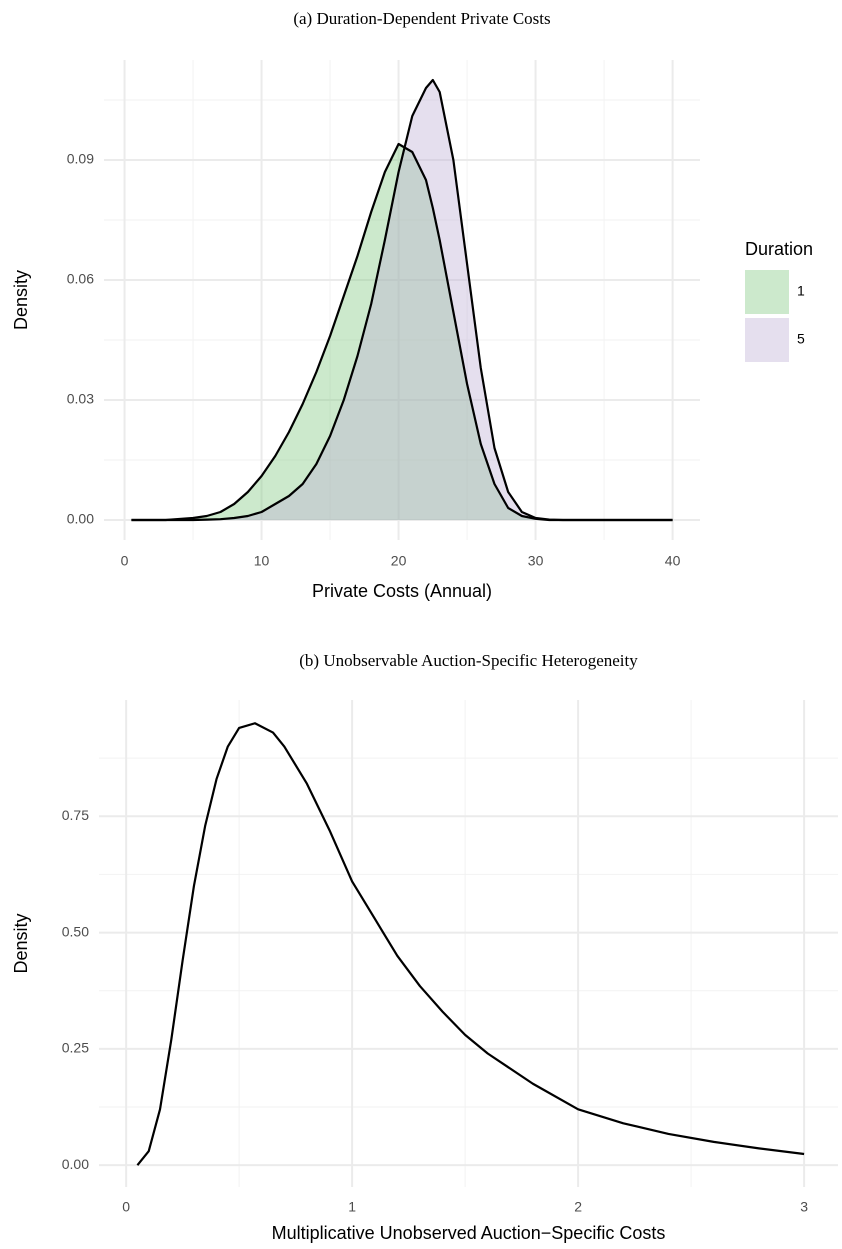  Describe the element at coordinates (421, 18) in the screenshot. I see `chart-title: (a) Duration-Dependent Private Costs` at that location.